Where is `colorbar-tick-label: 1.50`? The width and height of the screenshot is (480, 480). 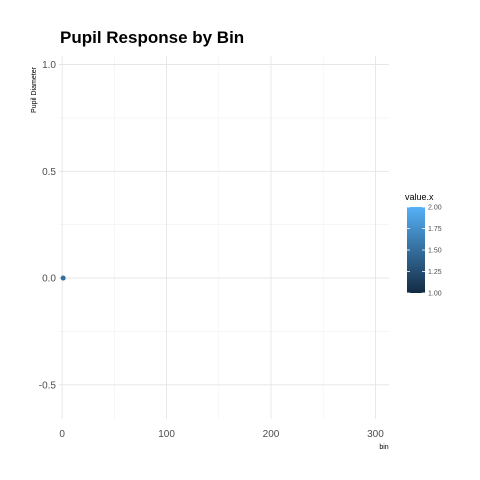
colorbar-tick-label: 1.50 is located at coordinates (435, 251).